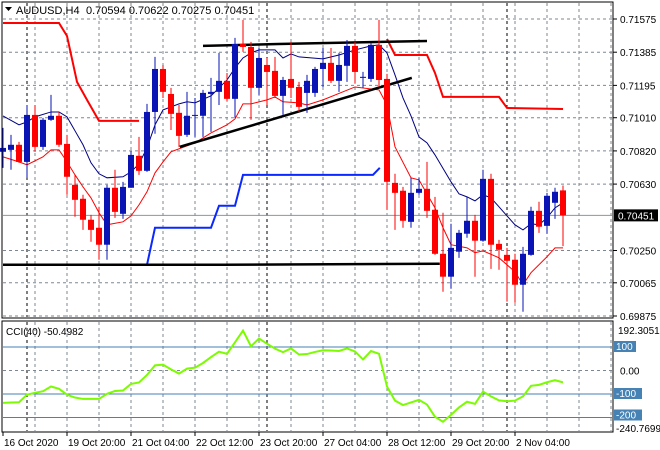  What do you see at coordinates (638, 185) in the screenshot?
I see `price-tick-label: 0.70630` at bounding box center [638, 185].